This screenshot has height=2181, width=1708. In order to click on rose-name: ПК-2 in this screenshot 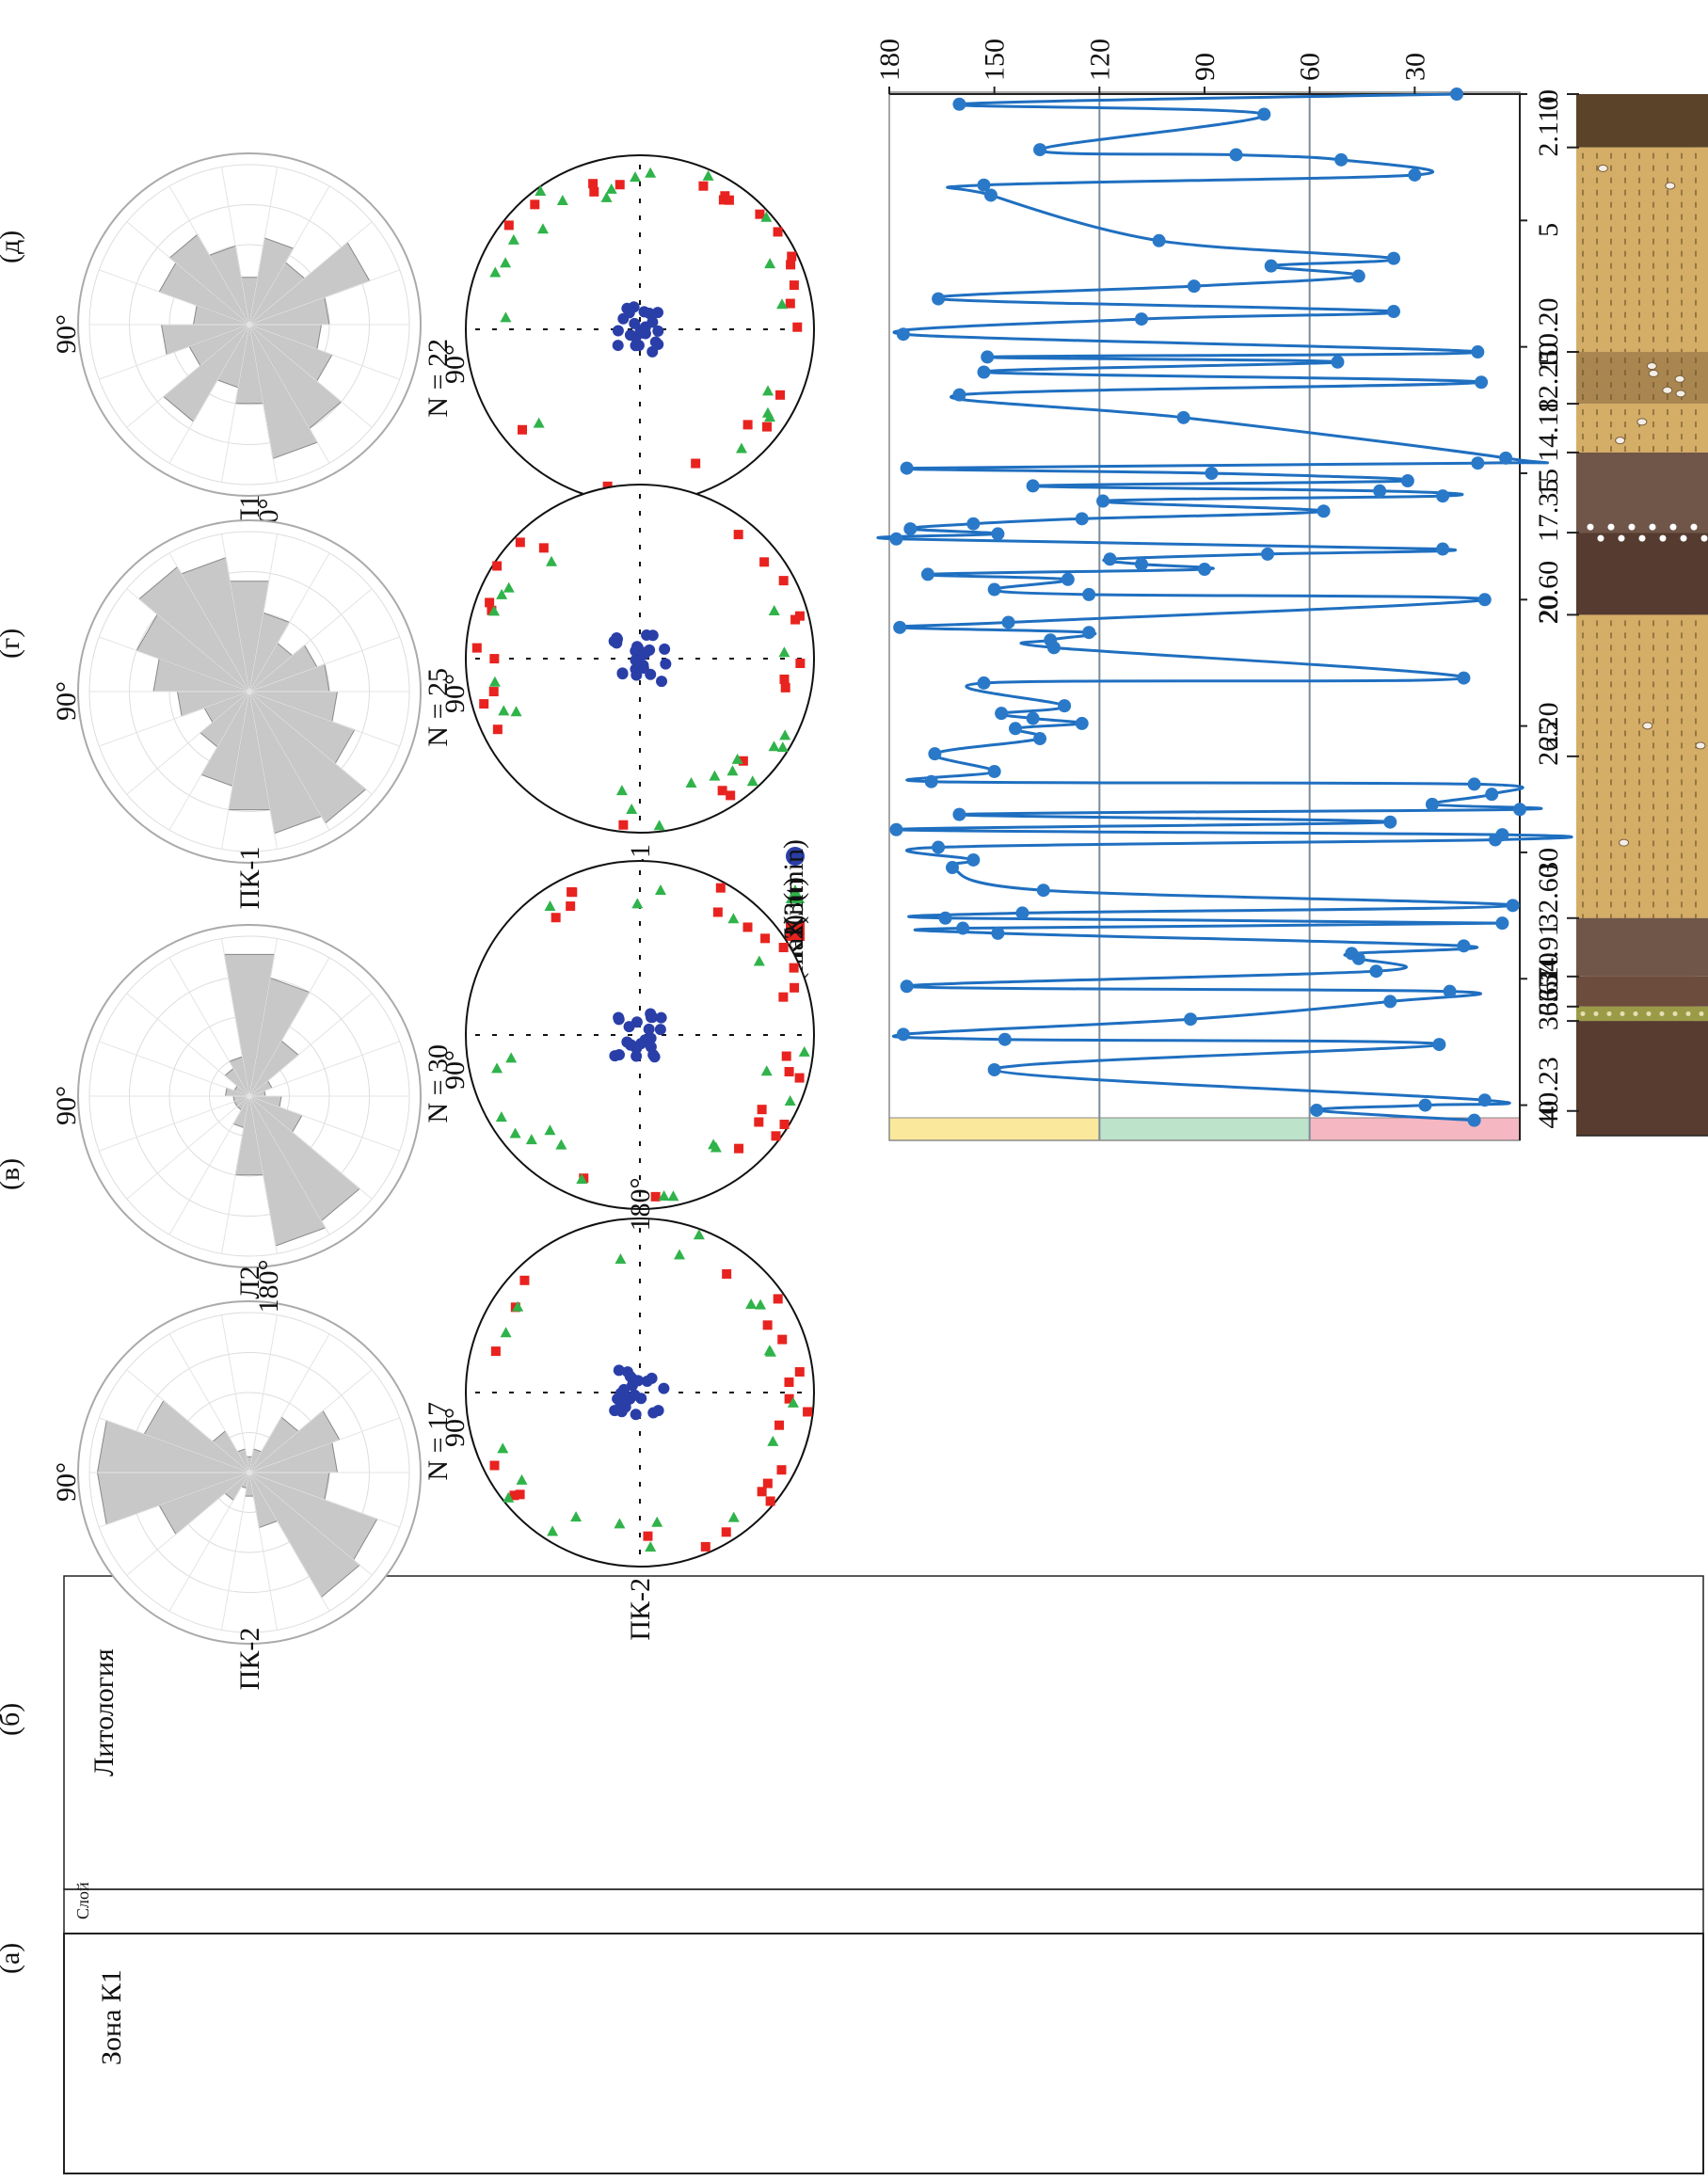, I will do `click(249, 1659)`.